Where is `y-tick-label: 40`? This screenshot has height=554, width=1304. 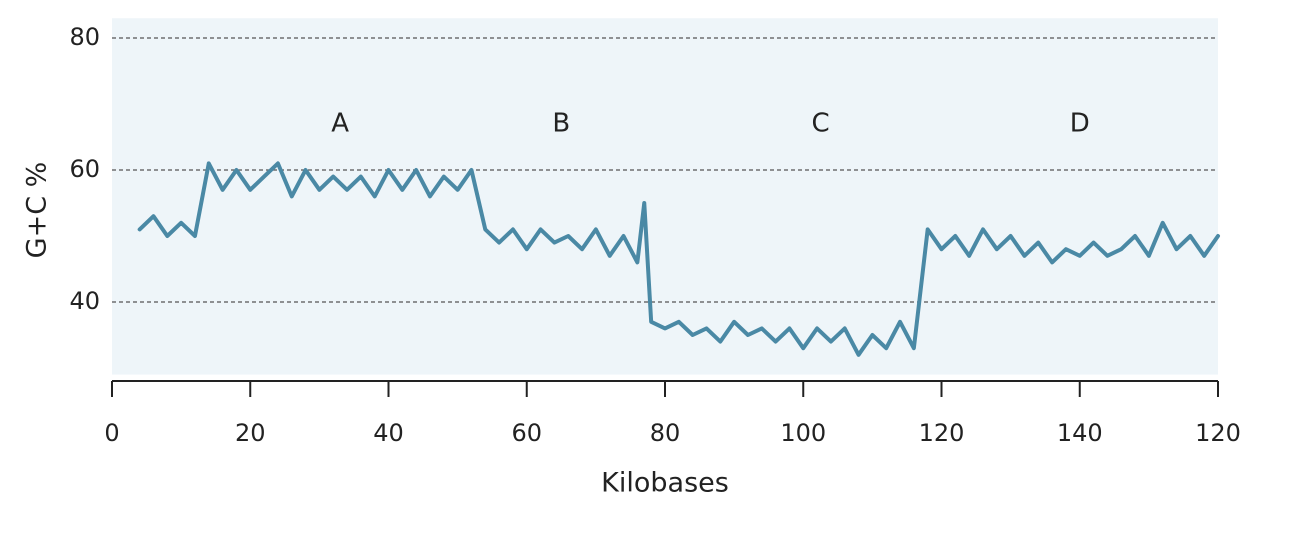 y-tick-label: 40 is located at coordinates (84, 301).